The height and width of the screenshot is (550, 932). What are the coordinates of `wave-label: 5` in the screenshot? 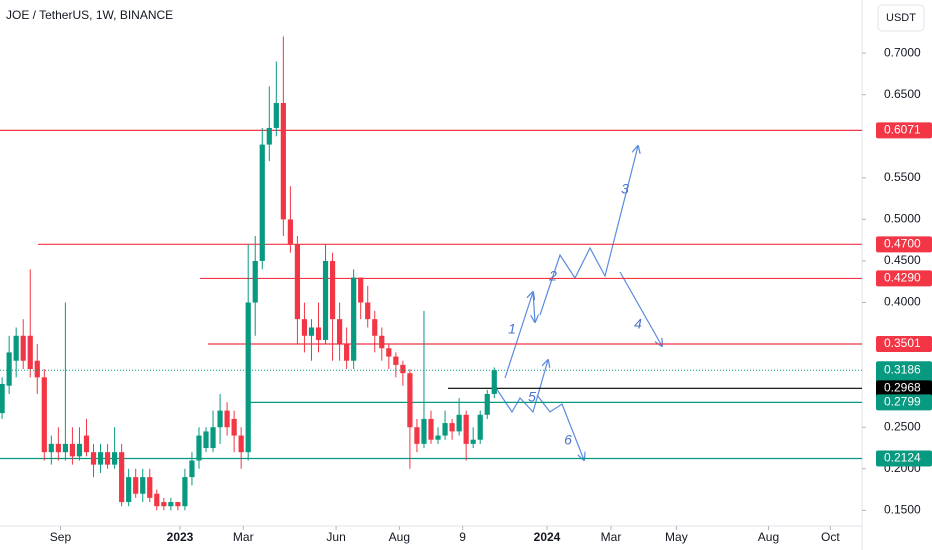 It's located at (532, 397).